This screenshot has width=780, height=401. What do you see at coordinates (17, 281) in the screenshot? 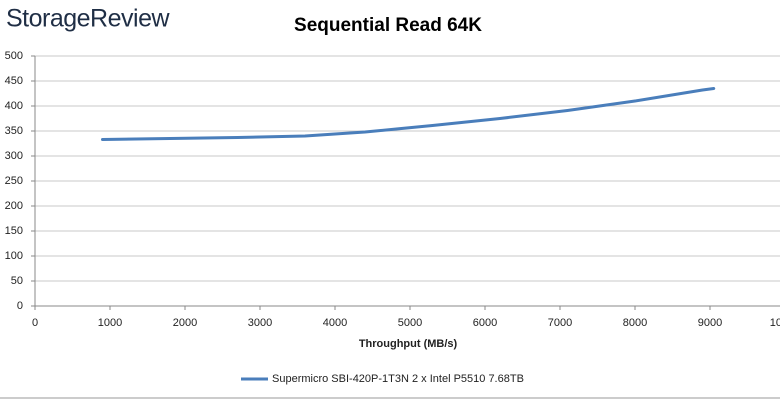
I see `y-tick-label: 50` at bounding box center [17, 281].